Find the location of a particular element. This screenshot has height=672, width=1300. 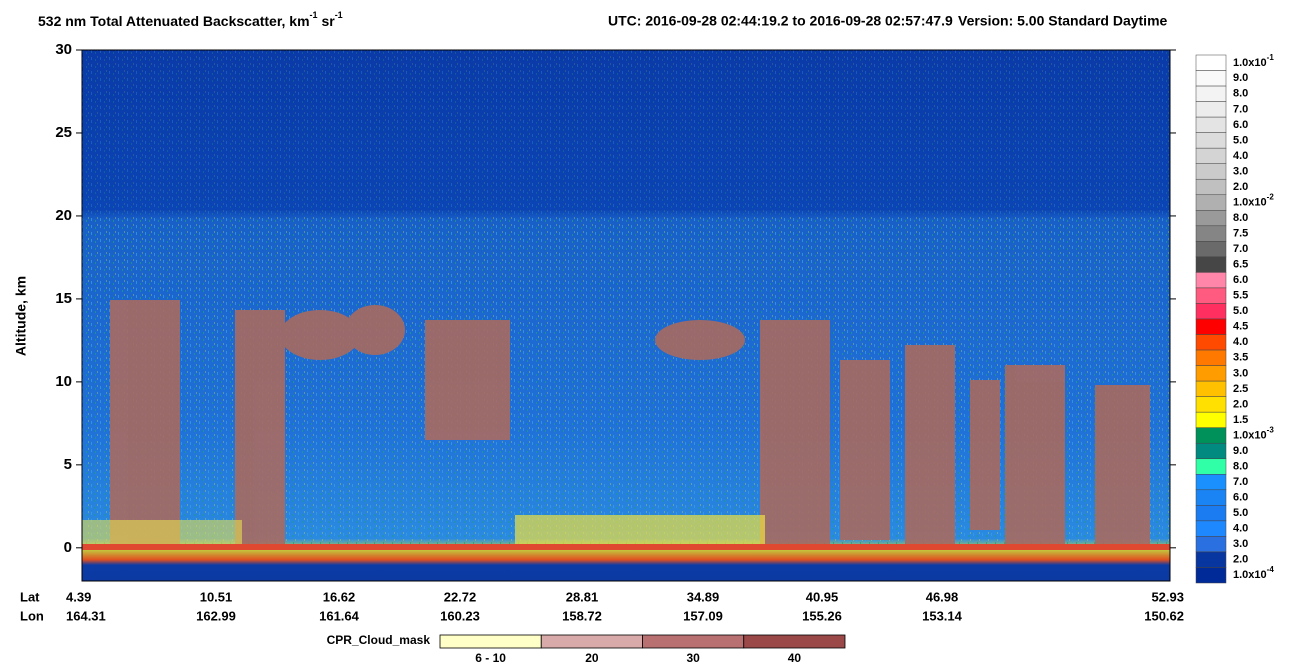

colorbar-label: 1.0x10⁻⁴ is located at coordinates (1253, 573).